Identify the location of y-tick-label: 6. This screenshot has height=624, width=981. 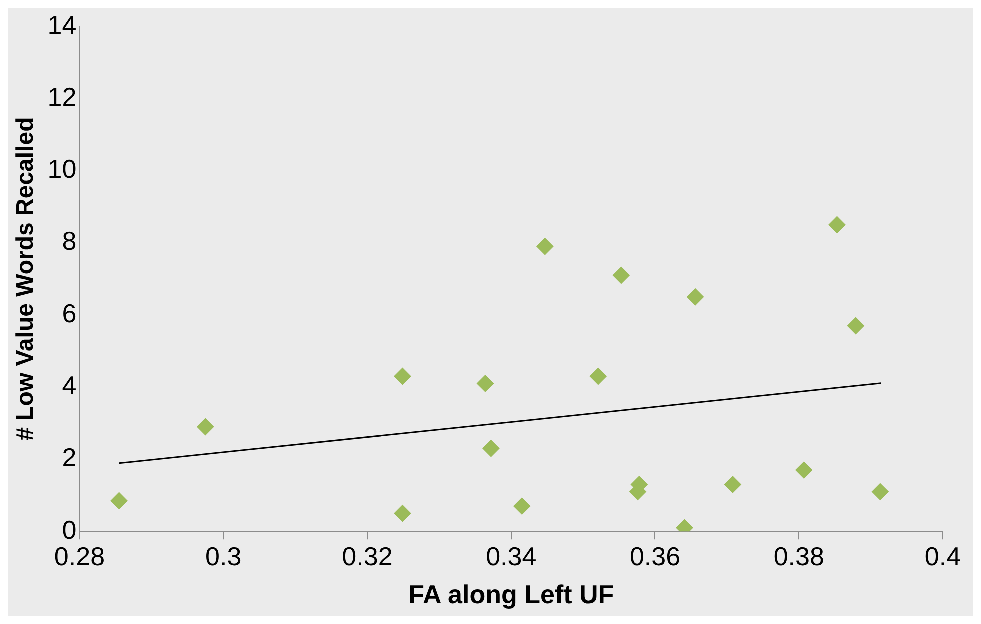
(69, 313).